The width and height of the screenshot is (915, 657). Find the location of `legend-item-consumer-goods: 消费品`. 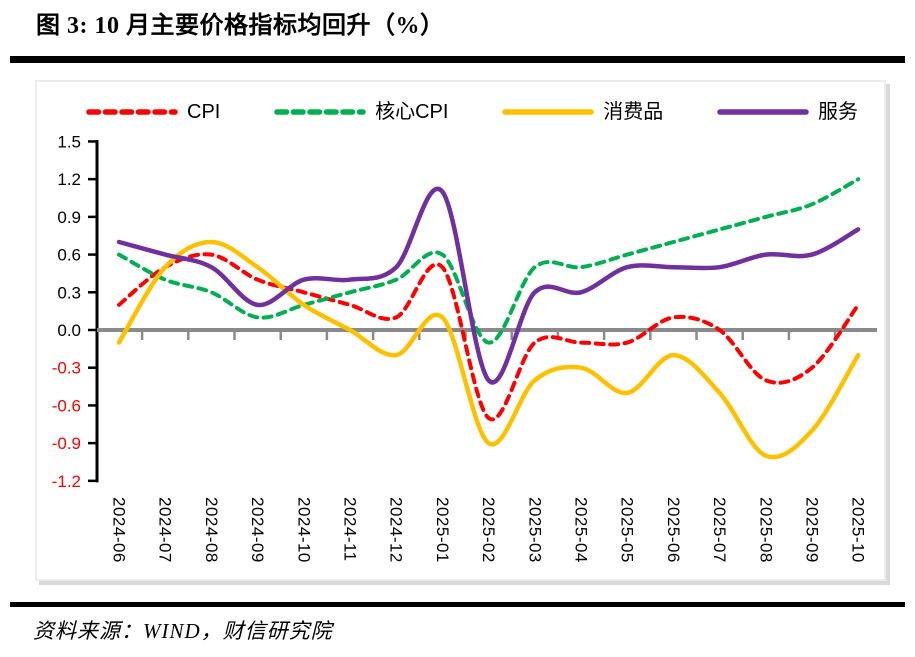

legend-item-consumer-goods: 消费品 is located at coordinates (582, 112).